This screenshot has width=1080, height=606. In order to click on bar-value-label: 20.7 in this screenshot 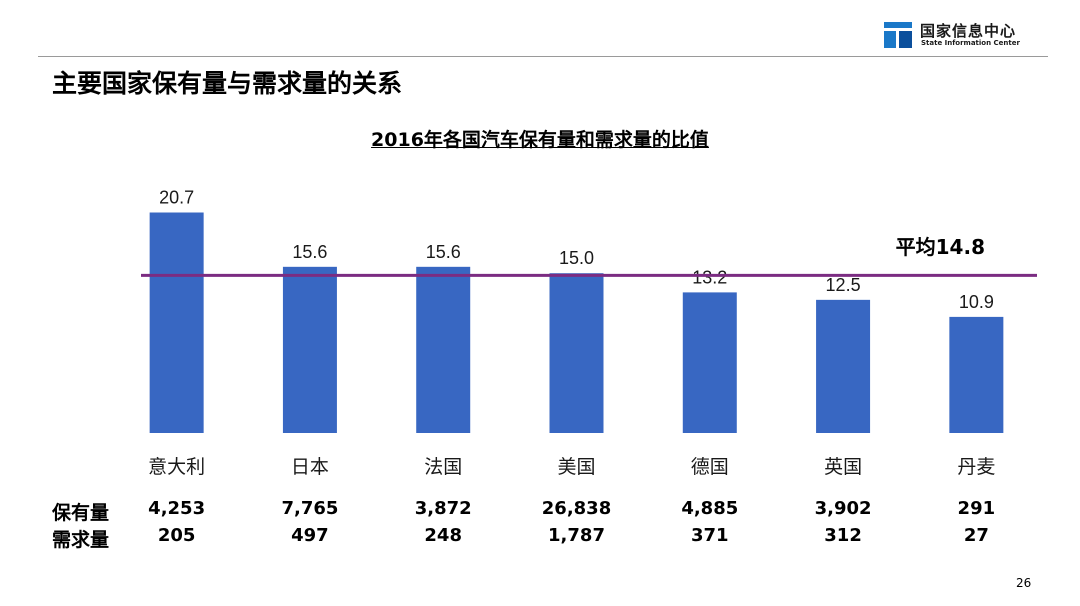, I will do `click(176, 198)`.